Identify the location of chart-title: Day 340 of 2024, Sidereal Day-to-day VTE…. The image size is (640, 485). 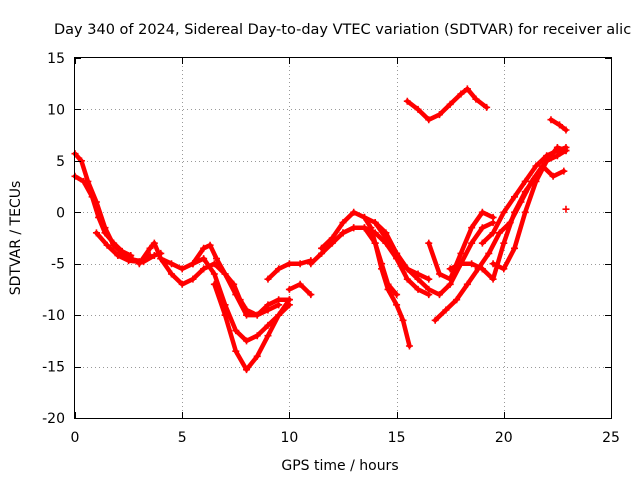
(342, 30).